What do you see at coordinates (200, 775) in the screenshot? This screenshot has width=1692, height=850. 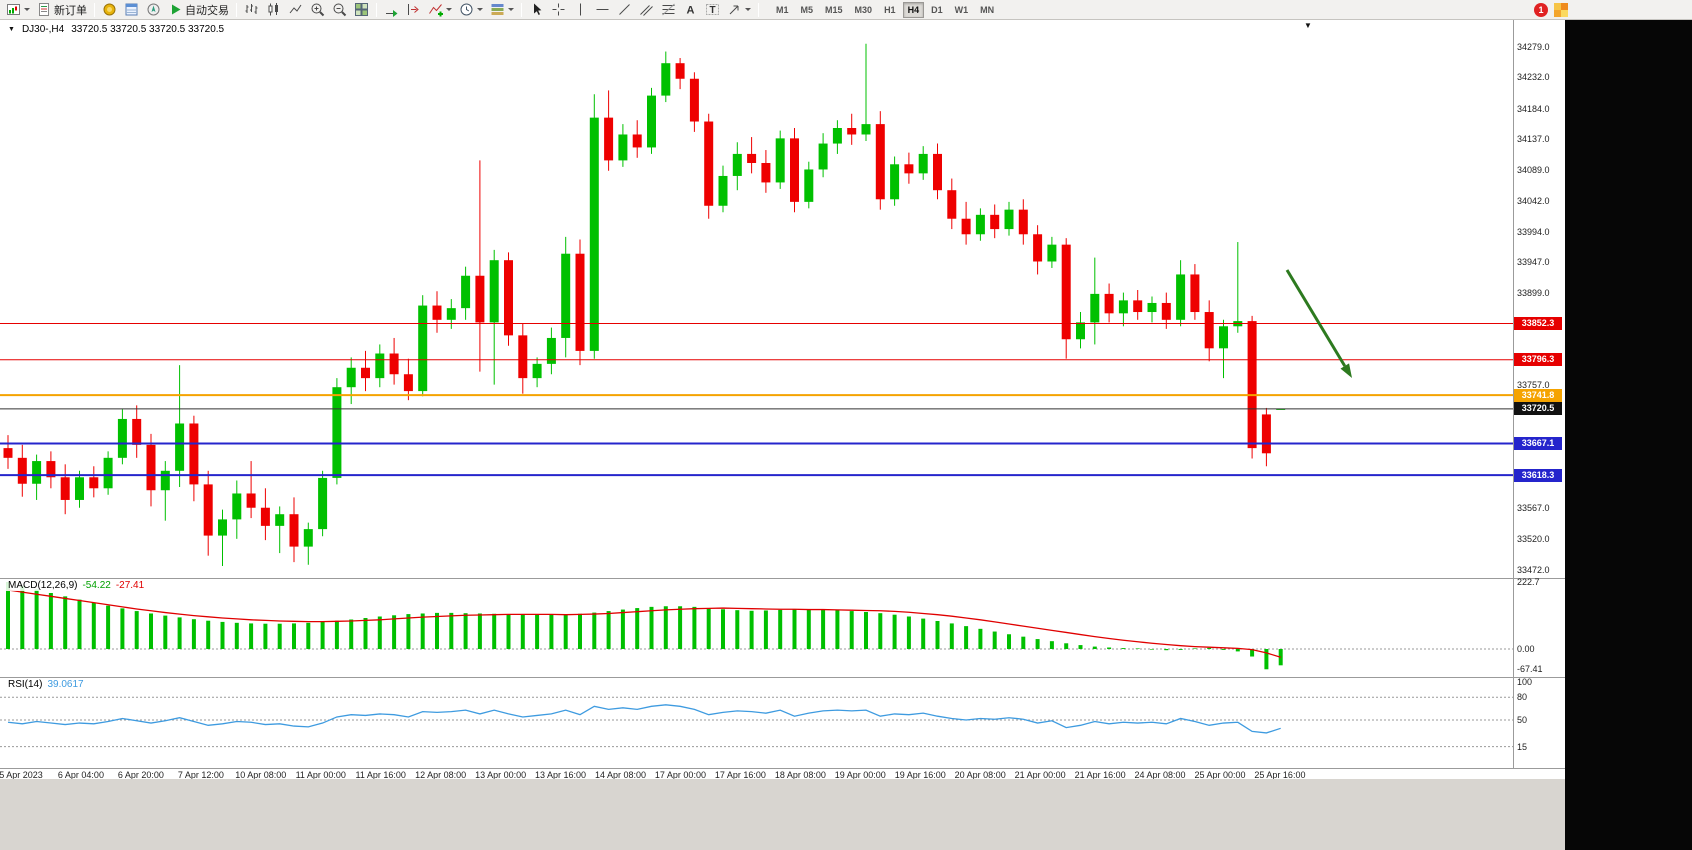 I see `time-axis-label: 7 Apr 12:00` at bounding box center [200, 775].